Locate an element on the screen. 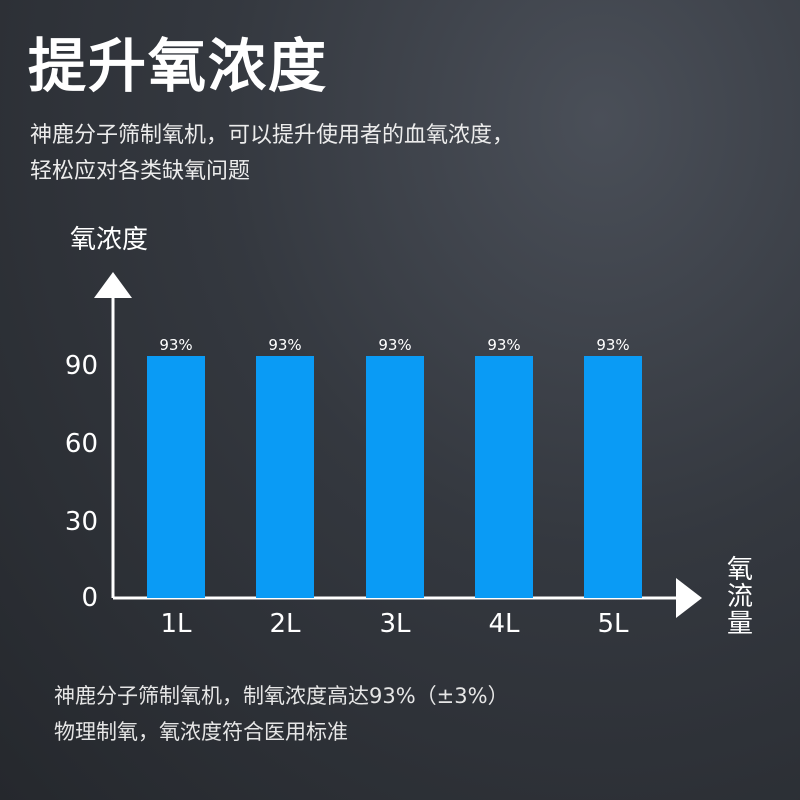  y-axis-arrow is located at coordinates (113, 285).